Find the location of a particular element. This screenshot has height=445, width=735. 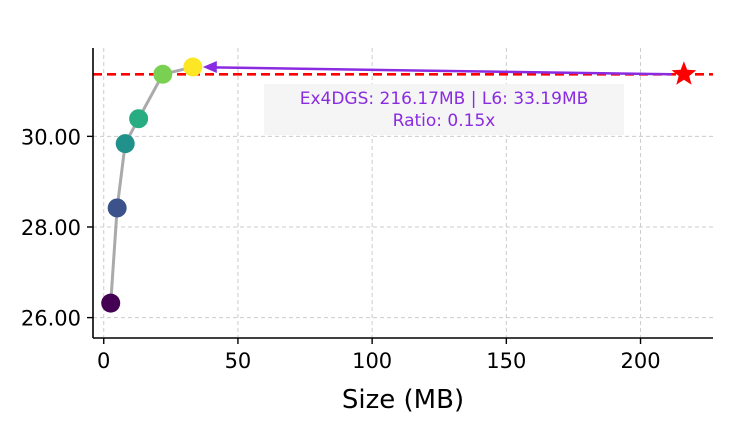

y-tick-label: 30.00 is located at coordinates (51, 137).